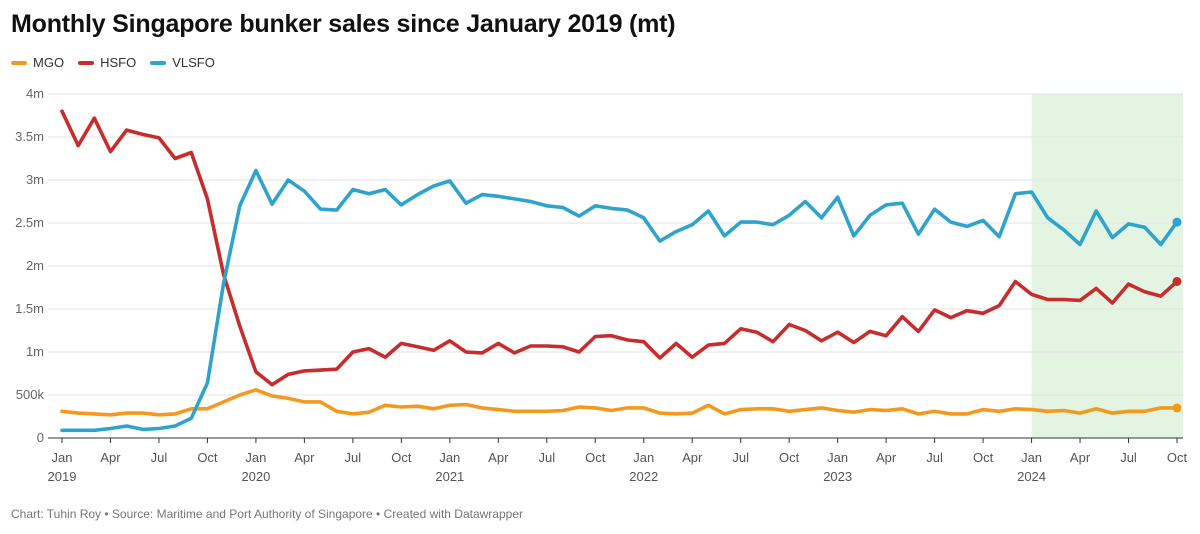 The width and height of the screenshot is (1200, 534). I want to click on legend-label-mgo: MGO, so click(49, 62).